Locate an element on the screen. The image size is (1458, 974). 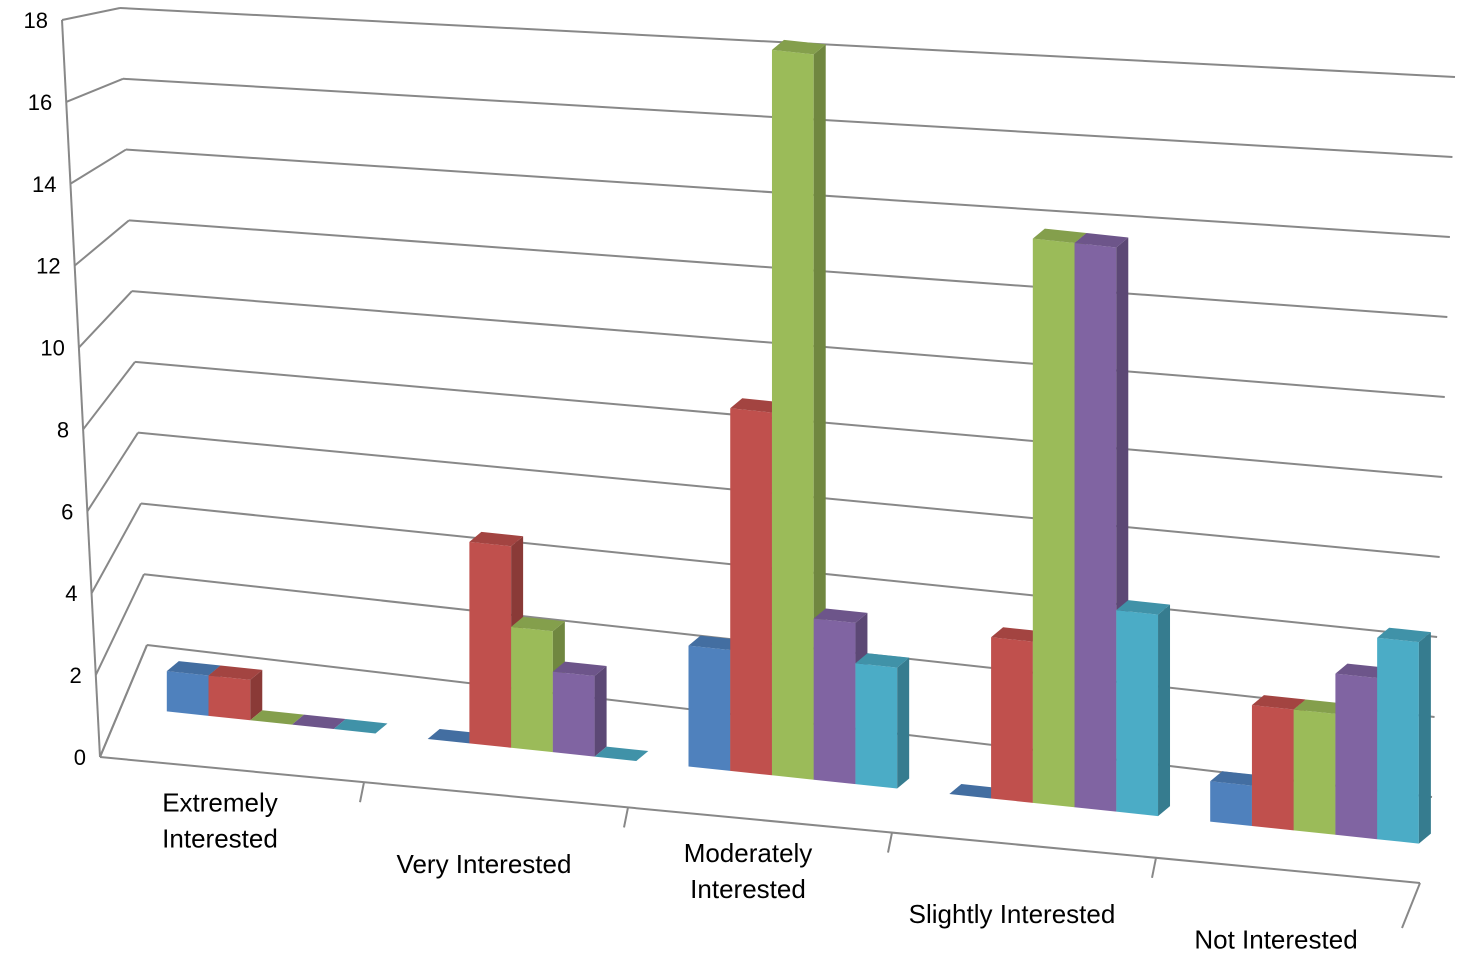
y-tick-label: 0 is located at coordinates (80, 757).